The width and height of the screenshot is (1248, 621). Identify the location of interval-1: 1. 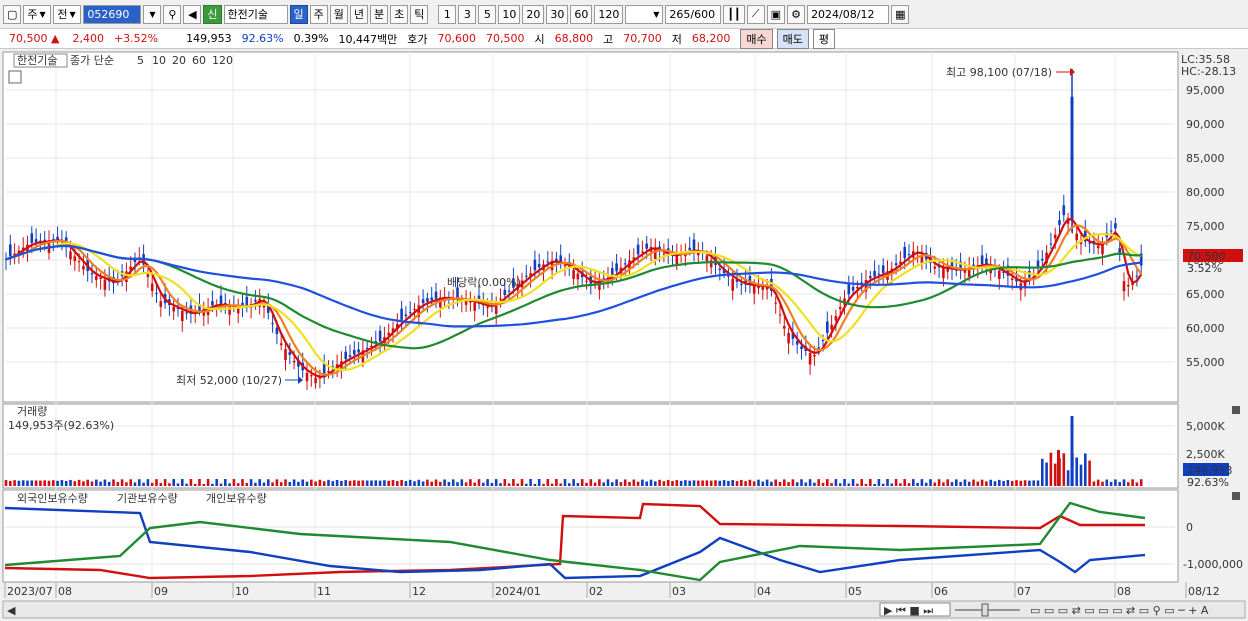
(447, 14).